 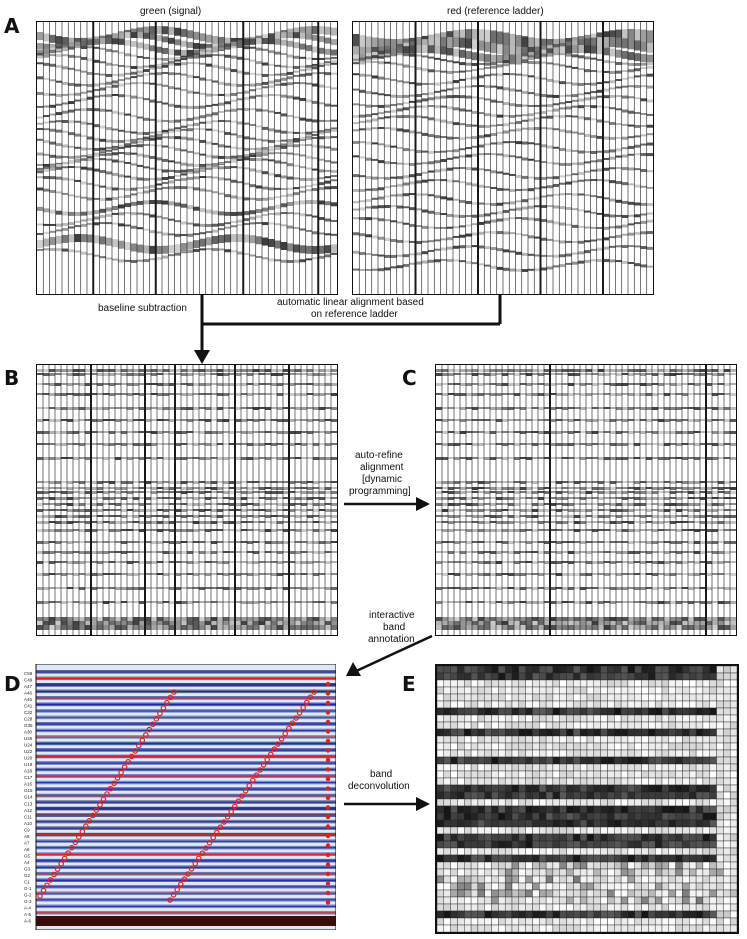 I want to click on refined-alignment-gel, so click(x=586, y=500).